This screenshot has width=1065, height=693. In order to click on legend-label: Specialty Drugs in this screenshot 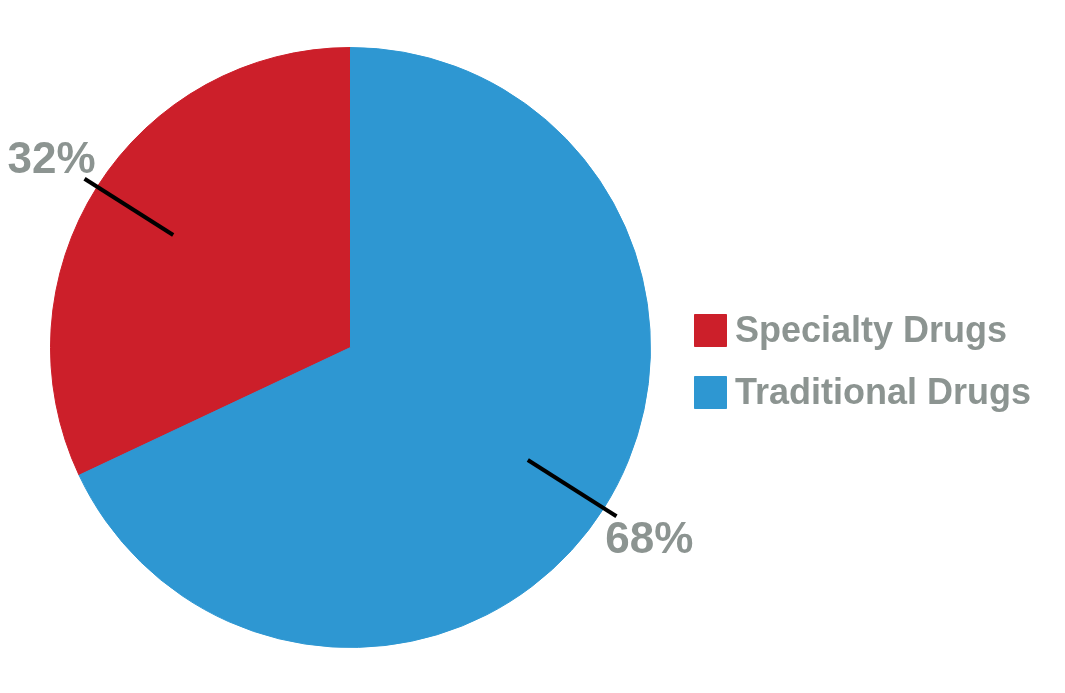, I will do `click(871, 330)`.